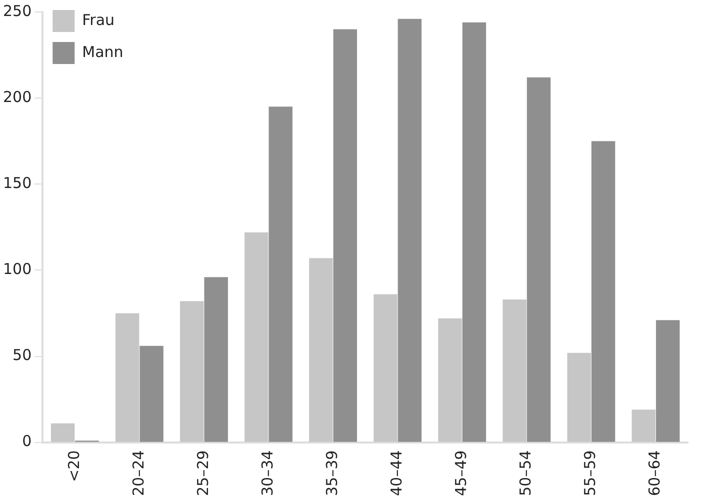 This screenshot has height=504, width=702. Describe the element at coordinates (98, 19) in the screenshot. I see `legend-label: Frau` at that location.